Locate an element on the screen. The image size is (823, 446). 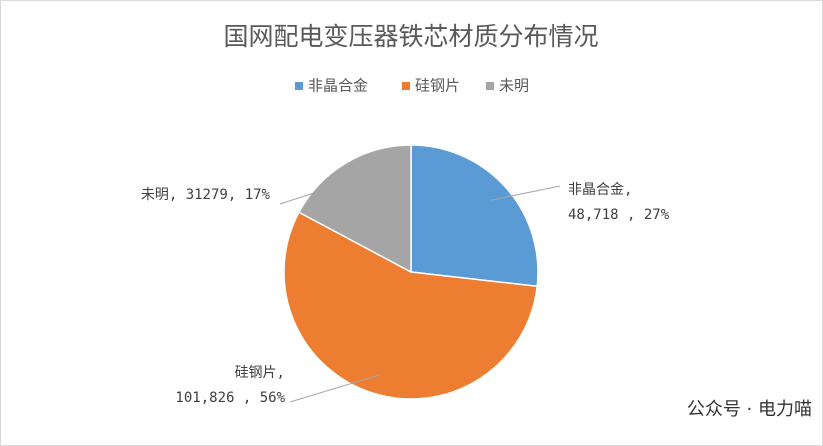
legend-label: 硅钢片 is located at coordinates (437, 86).